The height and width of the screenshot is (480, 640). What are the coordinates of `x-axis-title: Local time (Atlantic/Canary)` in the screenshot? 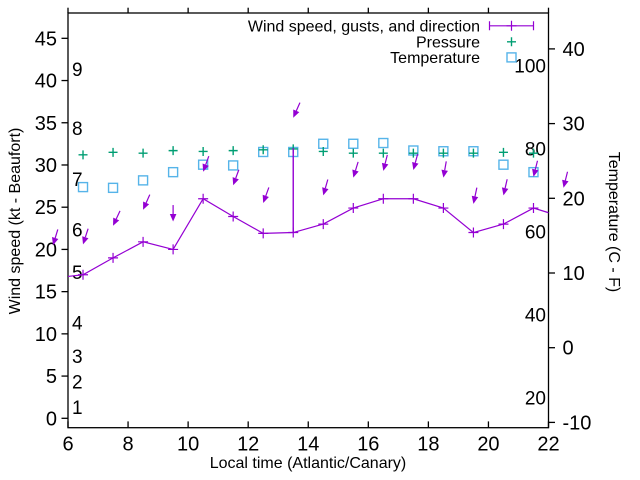 It's located at (308, 463).